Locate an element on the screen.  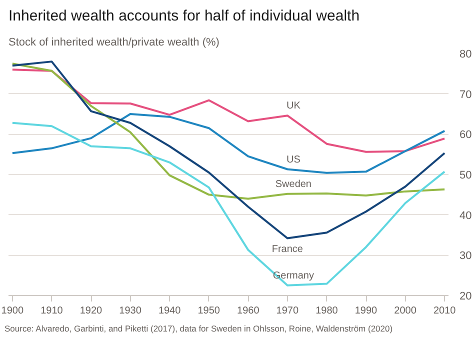
x-tick-label: 1900 is located at coordinates (12, 311).